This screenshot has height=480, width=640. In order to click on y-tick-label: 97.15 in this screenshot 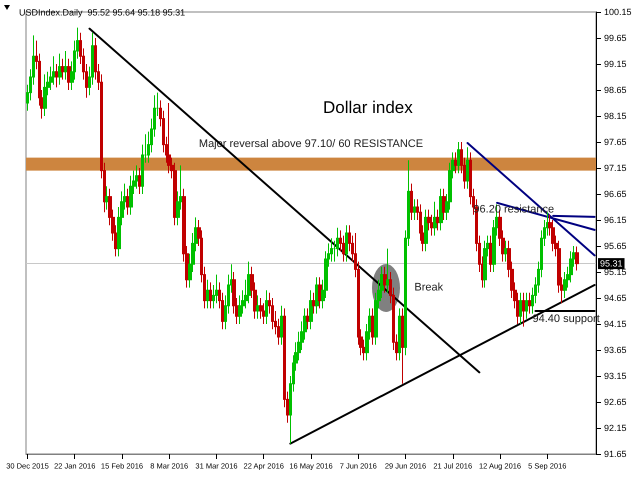, I will do `click(615, 168)`.